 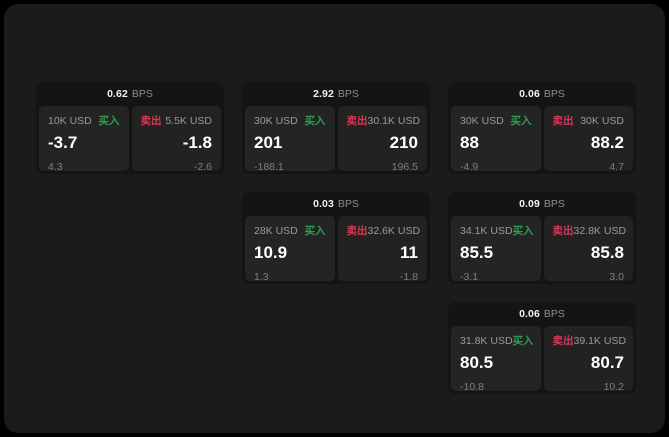 What do you see at coordinates (323, 94) in the screenshot?
I see `bps-value: 2.92` at bounding box center [323, 94].